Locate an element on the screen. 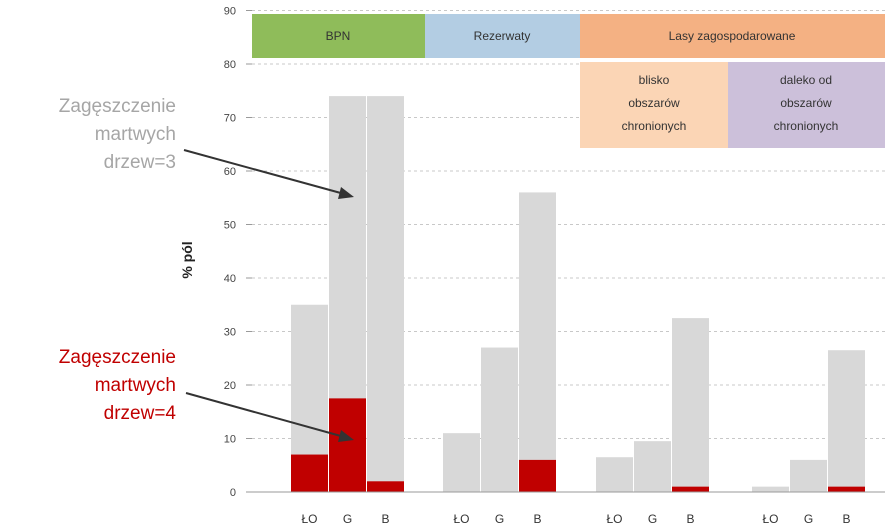 Image resolution: width=887 pixels, height=531 pixels. x-axis-category-labels: ŁO G B ŁO G B ŁO G B ŁO G B is located at coordinates (575, 519).